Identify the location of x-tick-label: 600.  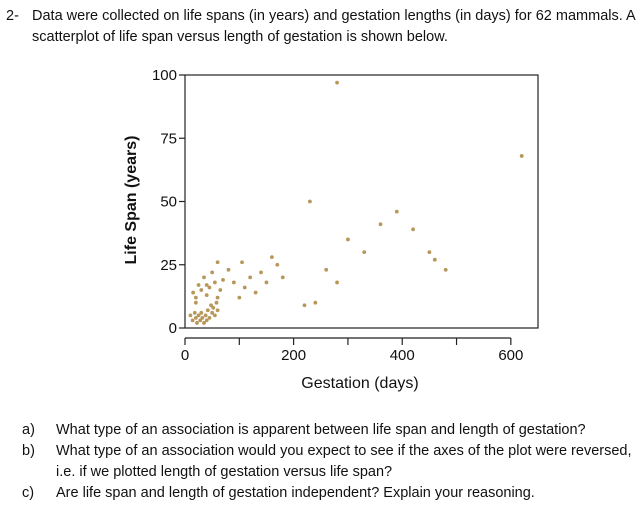
(510, 355).